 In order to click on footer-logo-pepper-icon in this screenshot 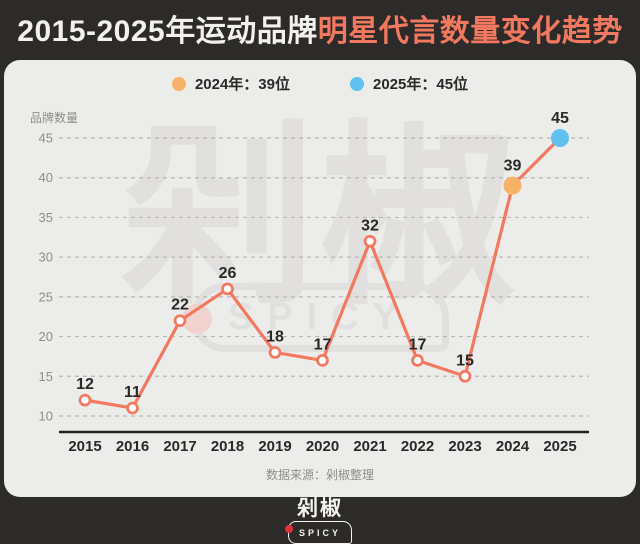, I will do `click(288, 529)`.